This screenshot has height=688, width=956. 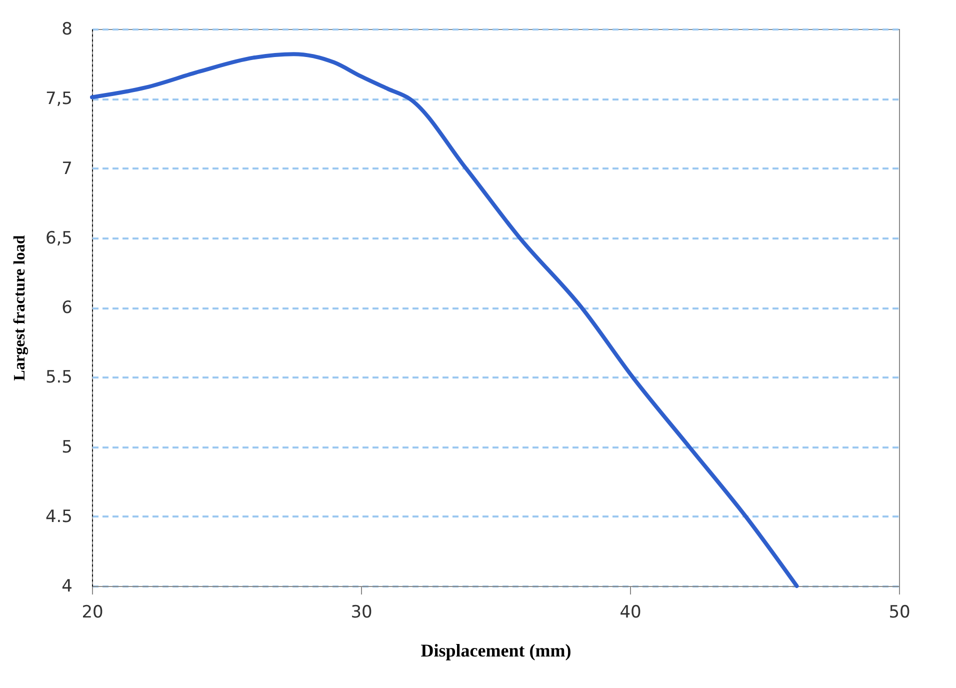 What do you see at coordinates (67, 586) in the screenshot?
I see `y-tick-label: 4` at bounding box center [67, 586].